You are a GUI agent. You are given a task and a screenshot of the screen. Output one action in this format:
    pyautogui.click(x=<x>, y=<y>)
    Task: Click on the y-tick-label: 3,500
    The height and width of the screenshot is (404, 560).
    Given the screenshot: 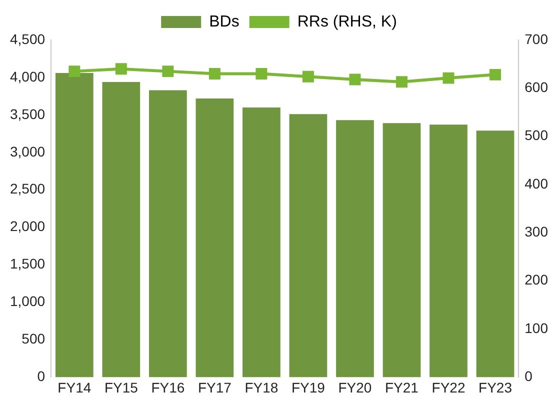 What is the action you would take?
    pyautogui.click(x=28, y=114)
    